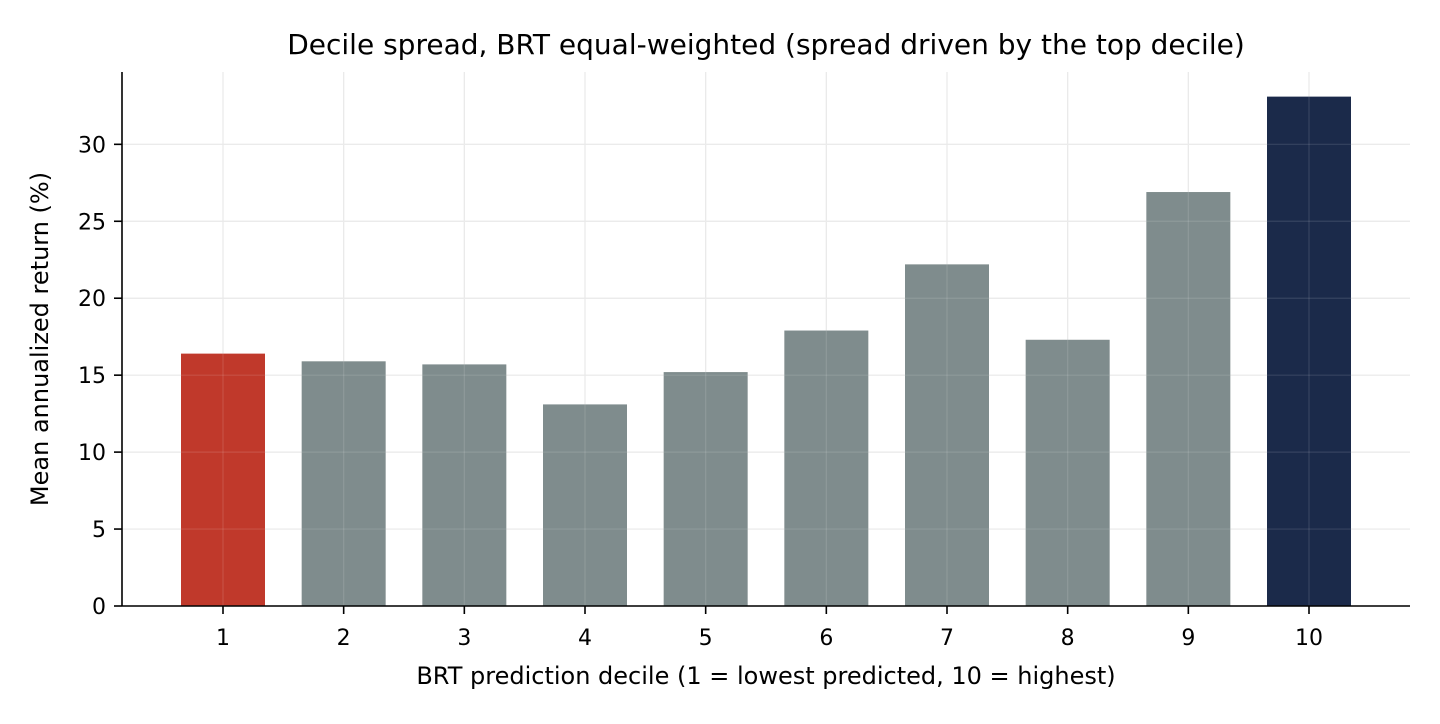  I want to click on x-tick-label: 6, so click(826, 638).